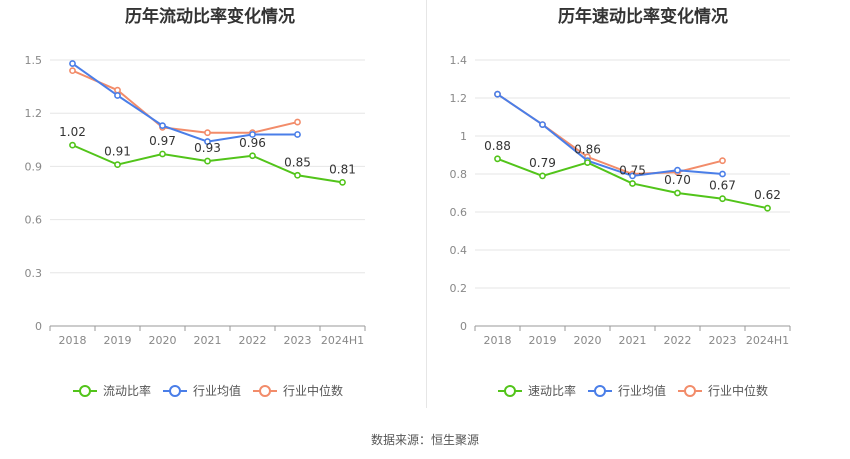 The width and height of the screenshot is (850, 459). Describe the element at coordinates (552, 390) in the screenshot. I see `legend-label: 速动比率` at that location.